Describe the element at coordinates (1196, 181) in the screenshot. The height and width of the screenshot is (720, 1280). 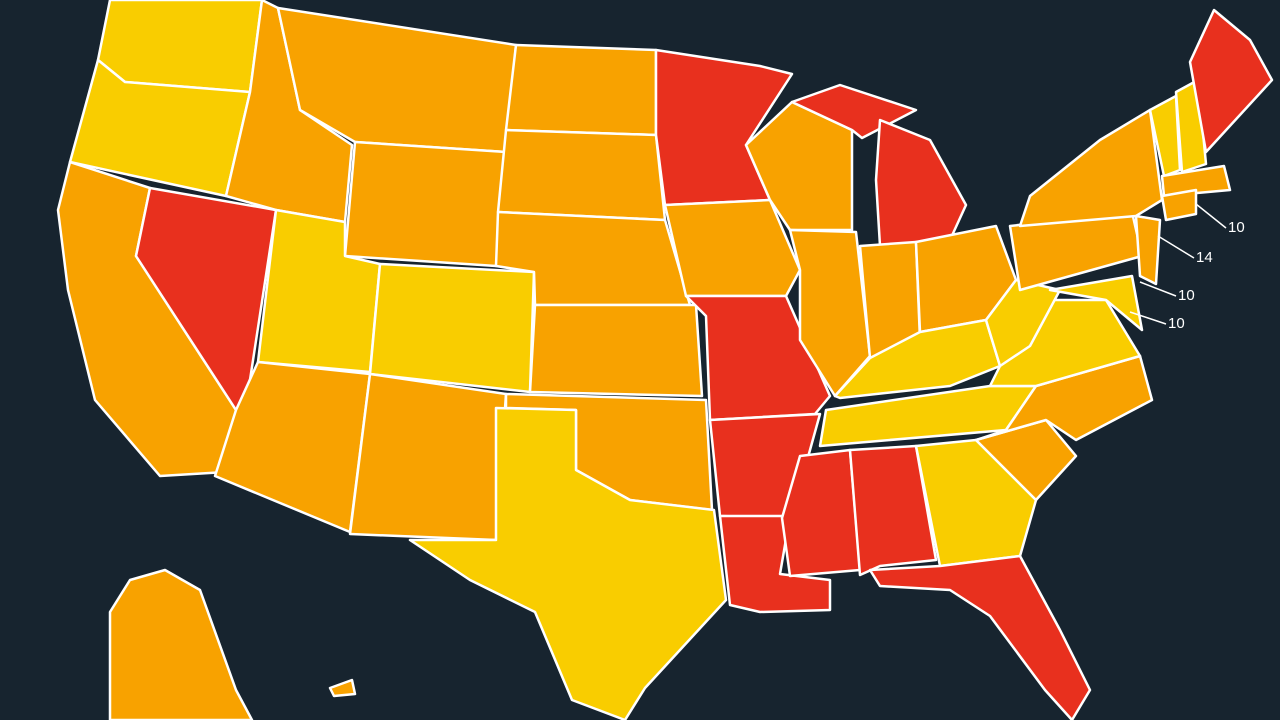
I see `massachusetts` at that location.